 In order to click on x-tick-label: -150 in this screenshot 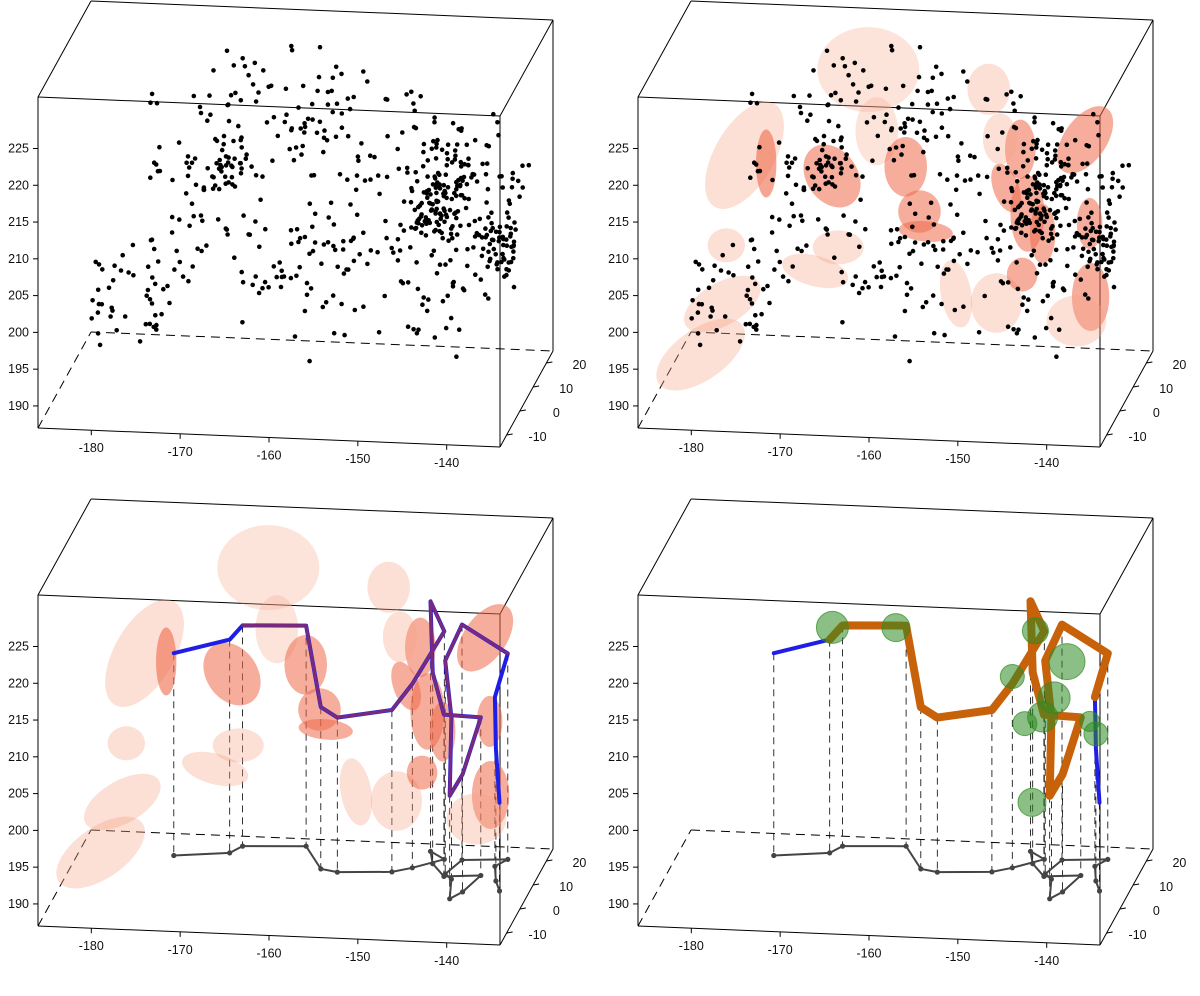, I will do `click(357, 957)`.